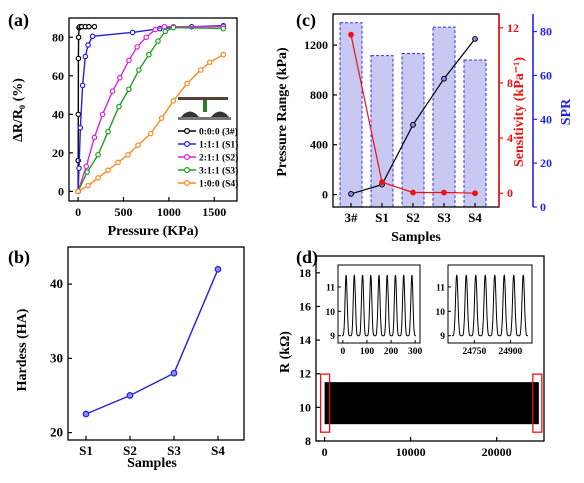 This screenshot has height=483, width=584. I want to click on panel-d-zoom-box-start, so click(325, 403).